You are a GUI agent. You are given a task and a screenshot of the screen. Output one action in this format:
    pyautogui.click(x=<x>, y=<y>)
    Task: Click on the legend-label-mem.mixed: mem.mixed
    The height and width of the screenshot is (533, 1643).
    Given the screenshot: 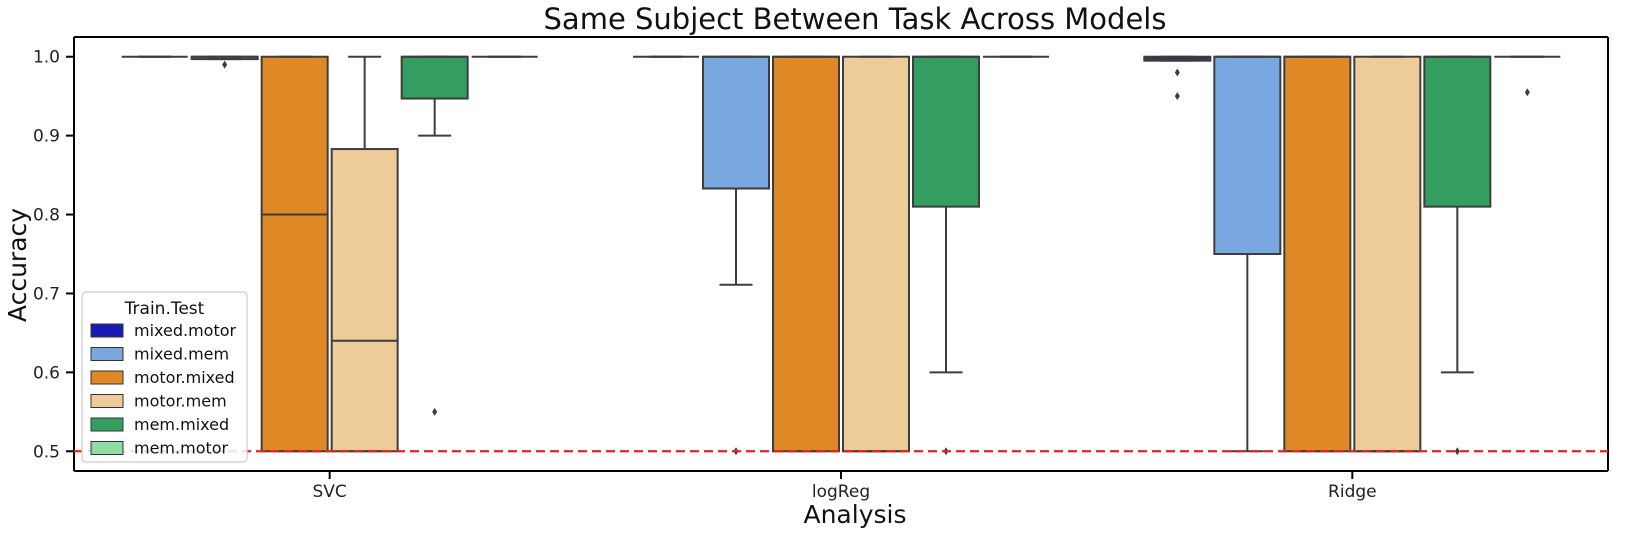 What is the action you would take?
    pyautogui.click(x=181, y=424)
    